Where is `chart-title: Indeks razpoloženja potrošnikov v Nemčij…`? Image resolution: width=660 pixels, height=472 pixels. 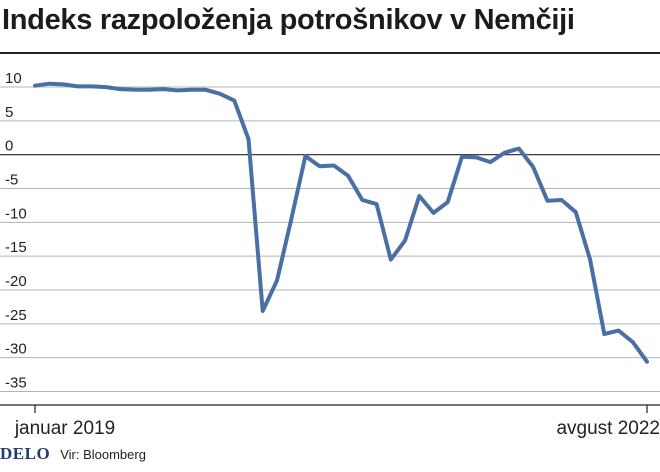 chart-title: Indeks razpoloženja potrošnikov v Nemčij… is located at coordinates (288, 20).